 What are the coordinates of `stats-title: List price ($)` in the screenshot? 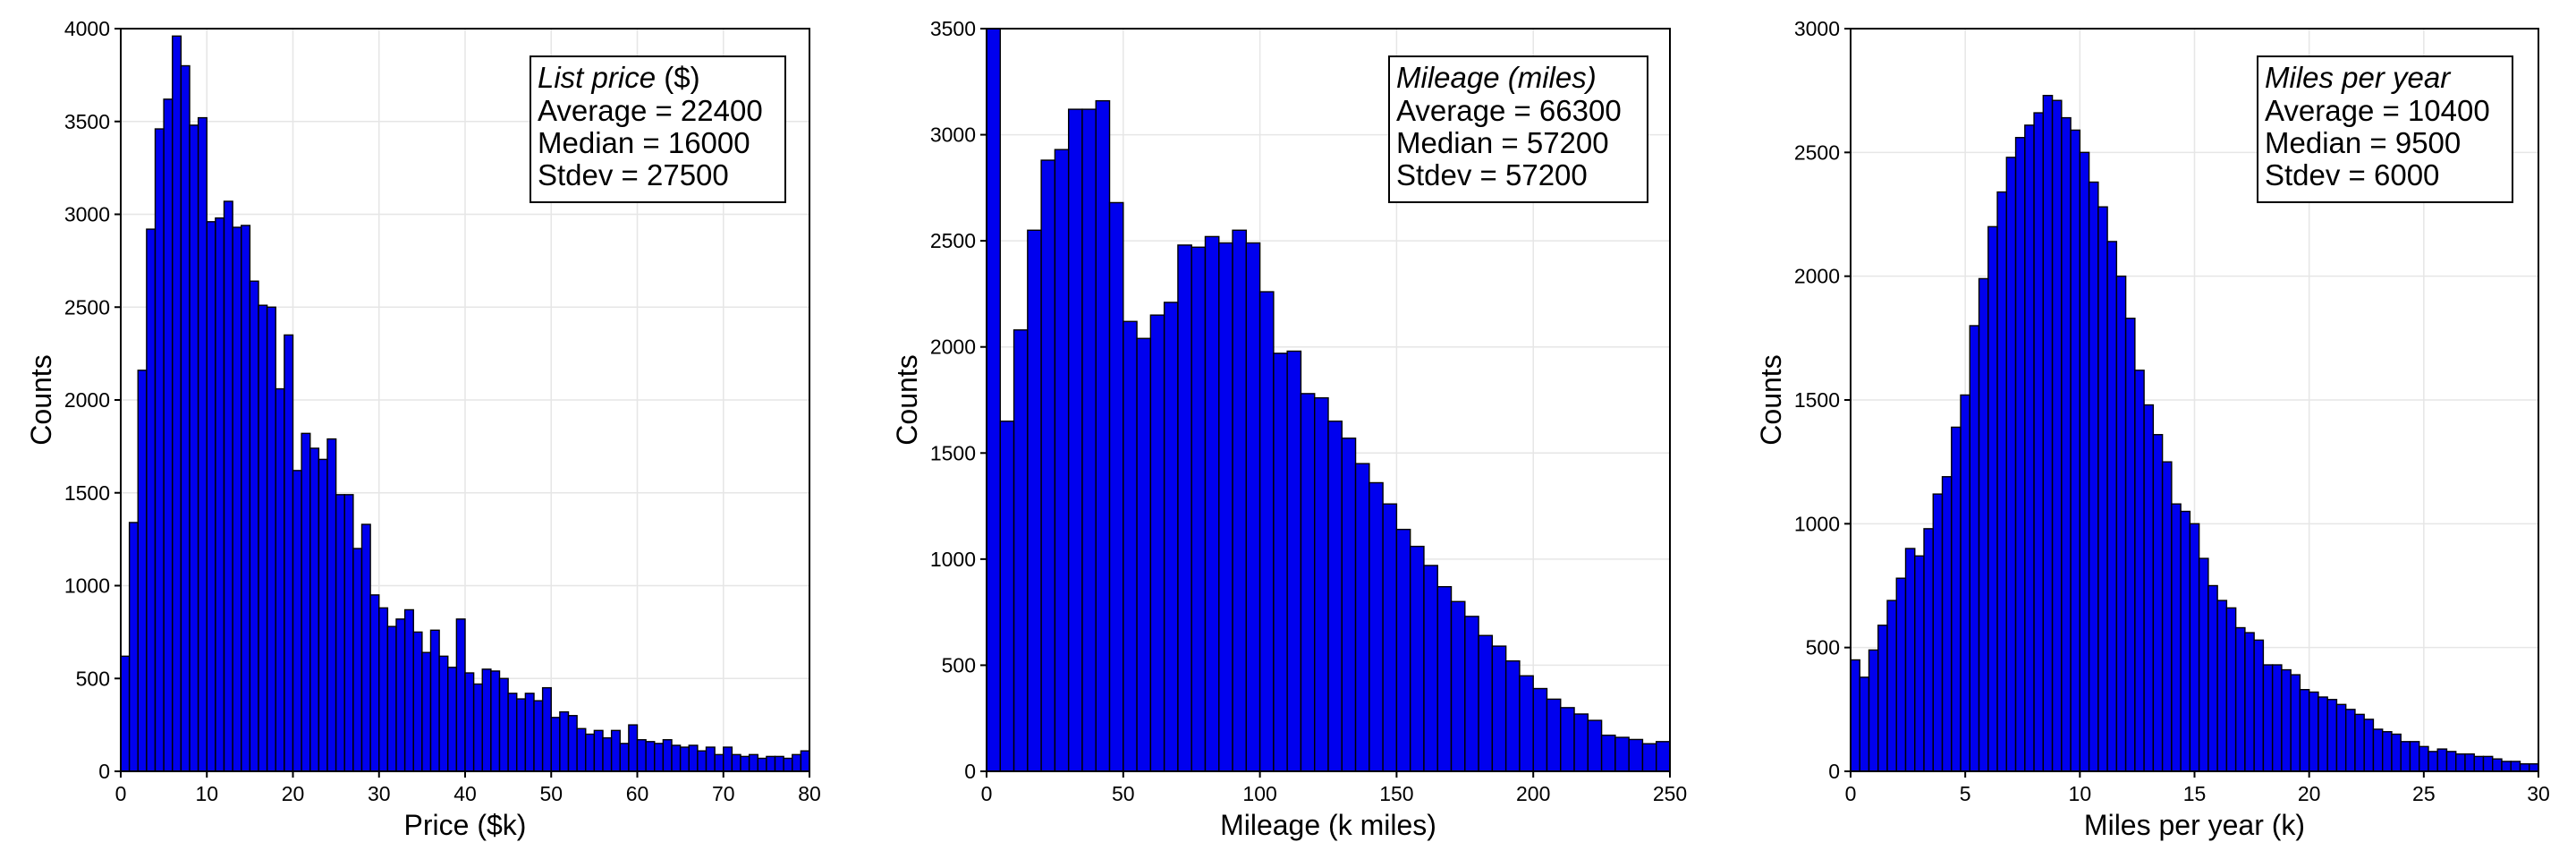 It's located at (619, 77).